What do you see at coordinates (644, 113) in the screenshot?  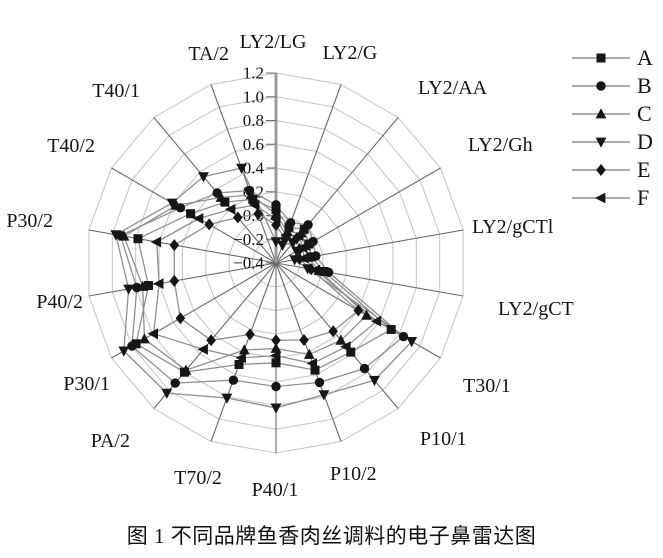 I see `legend-label: C` at bounding box center [644, 113].